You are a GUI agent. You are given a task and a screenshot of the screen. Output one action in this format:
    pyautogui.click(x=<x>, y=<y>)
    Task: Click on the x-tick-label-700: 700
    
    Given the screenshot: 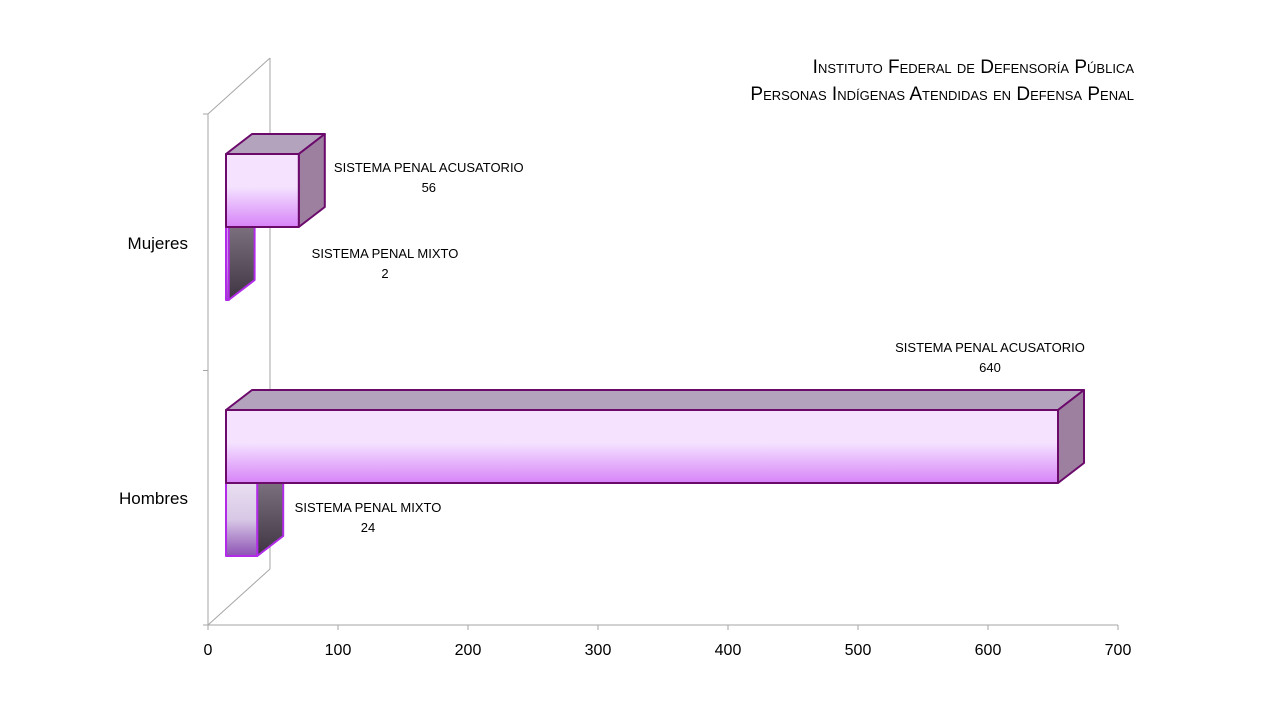 What is the action you would take?
    pyautogui.click(x=1118, y=650)
    